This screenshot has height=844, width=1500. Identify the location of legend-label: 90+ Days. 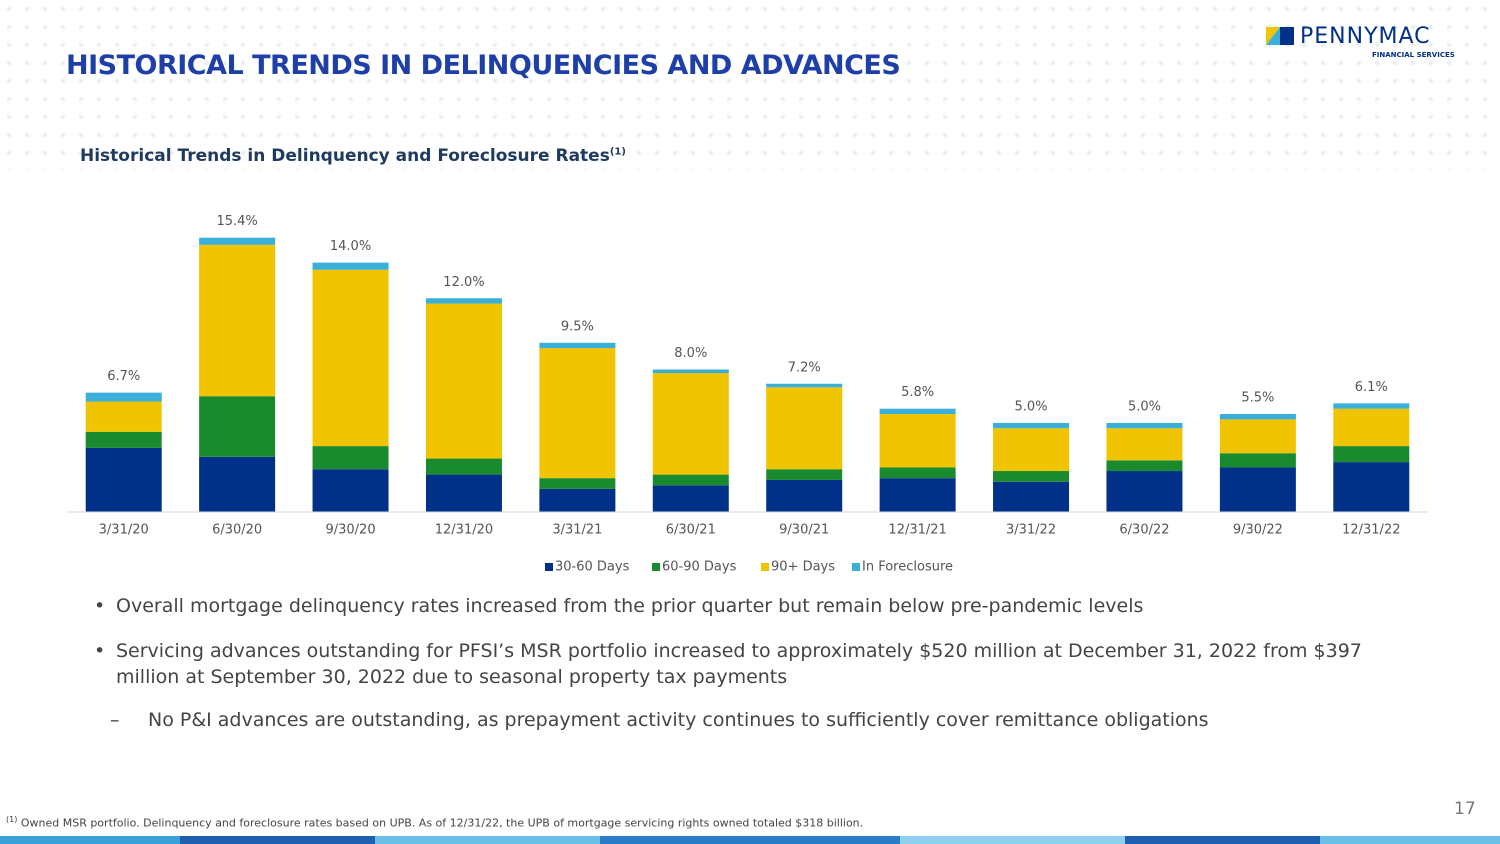
(803, 567).